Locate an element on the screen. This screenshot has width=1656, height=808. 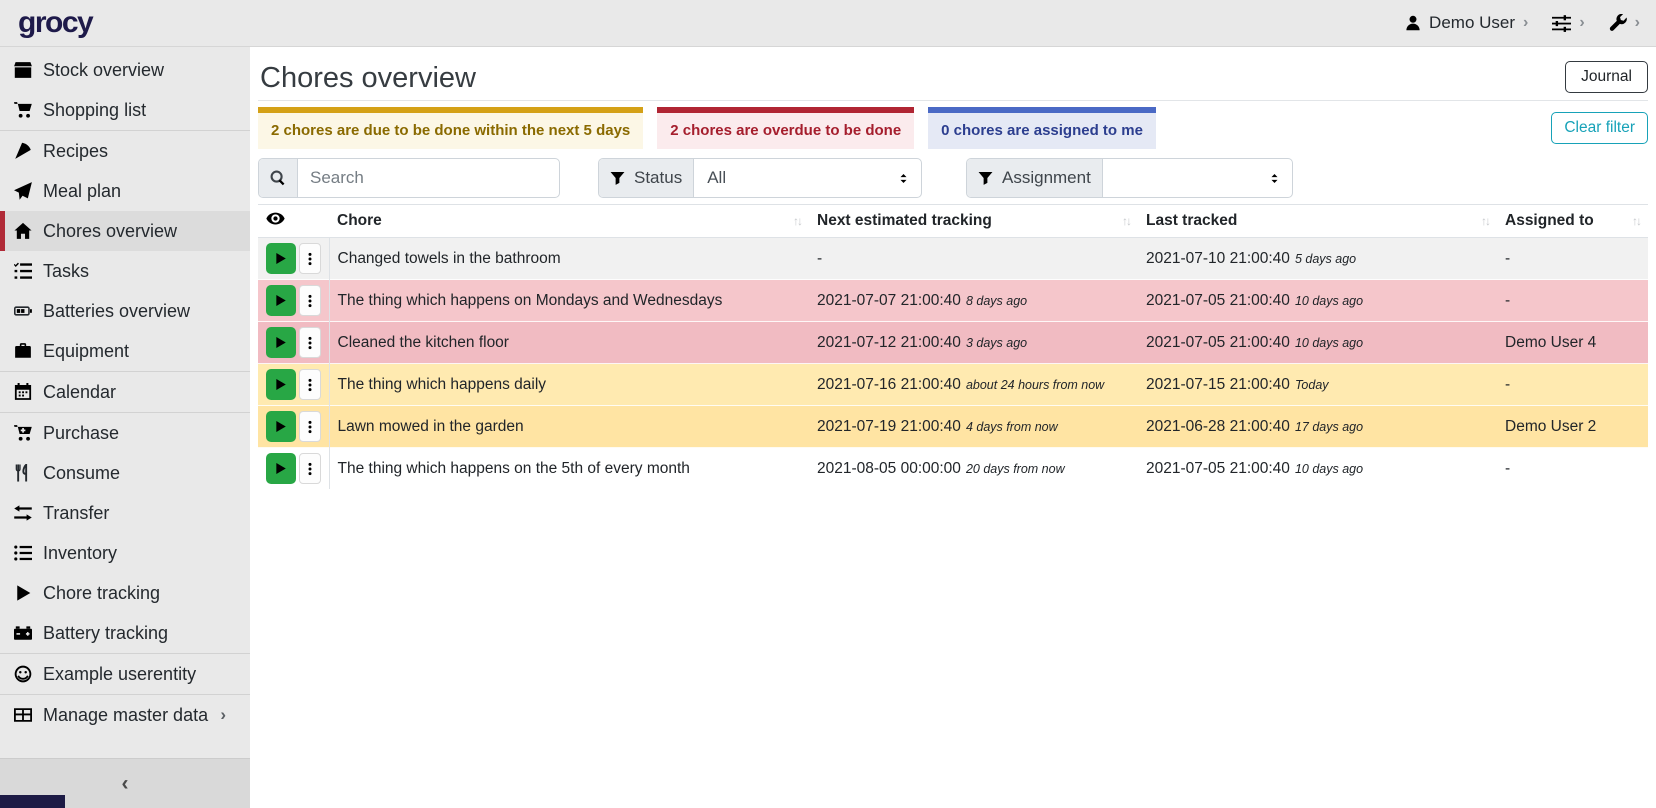
last-tracked-column-header: Last tracked ↑↓ is located at coordinates (1317, 221).